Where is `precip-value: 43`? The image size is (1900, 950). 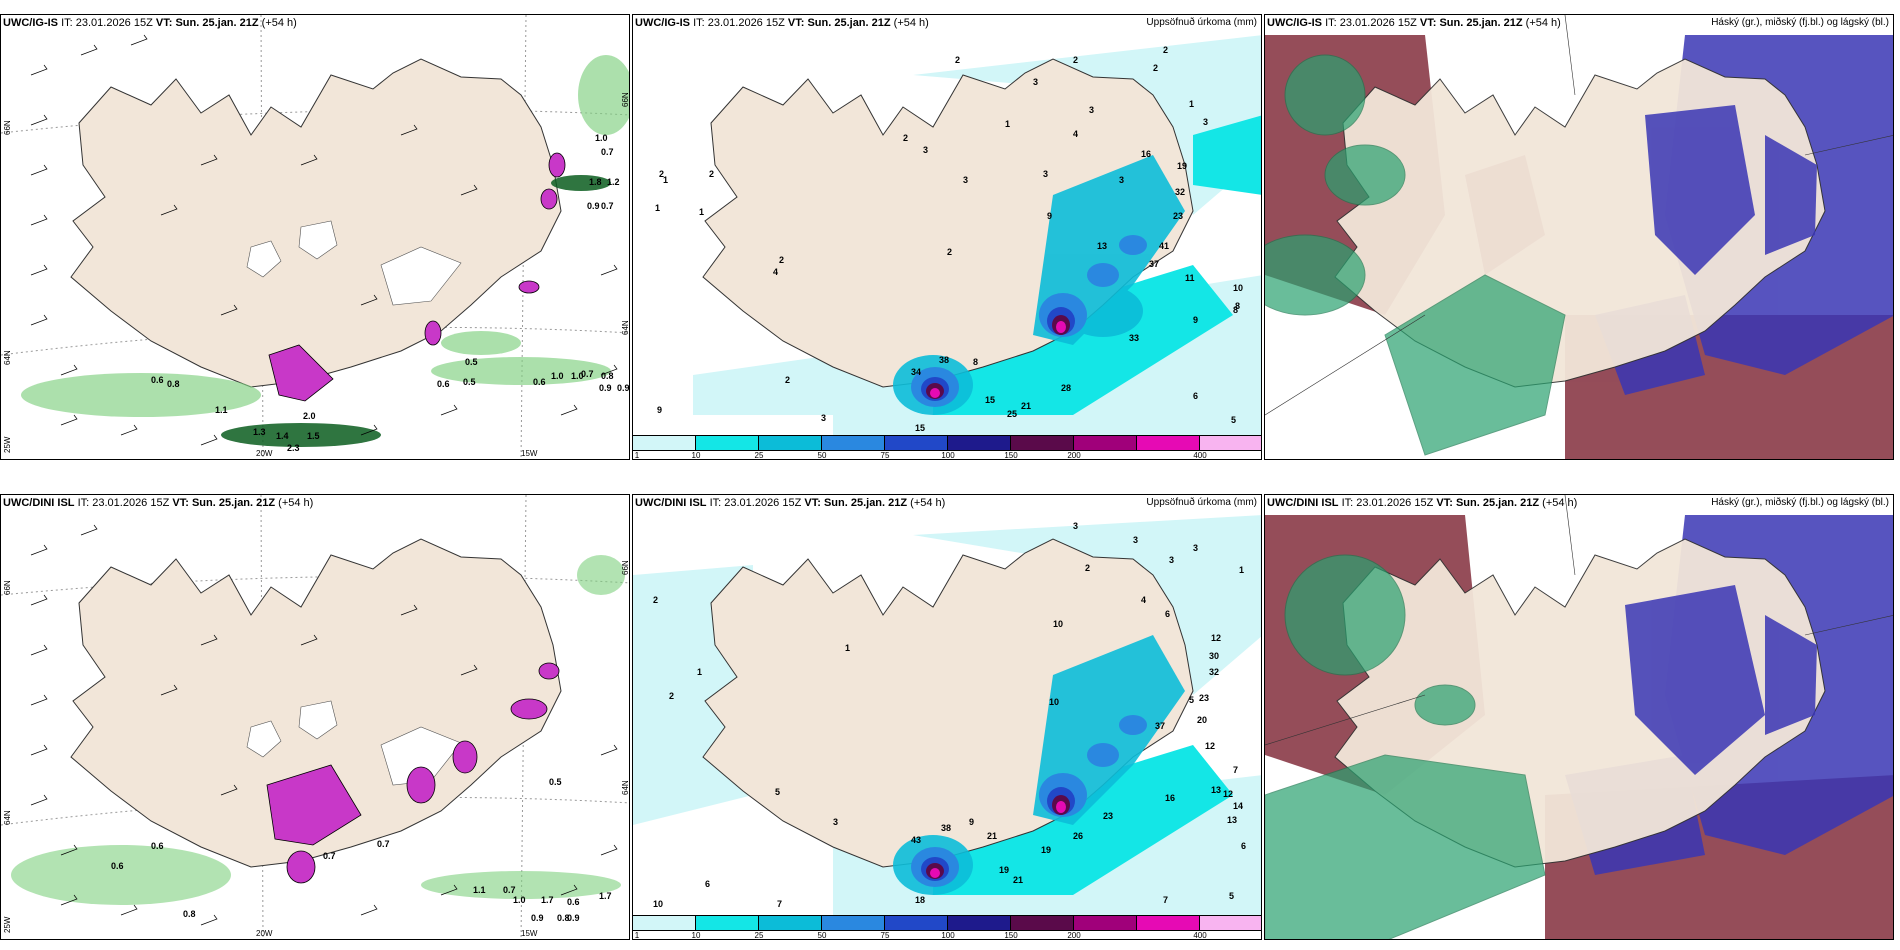 precip-value: 43 is located at coordinates (916, 840).